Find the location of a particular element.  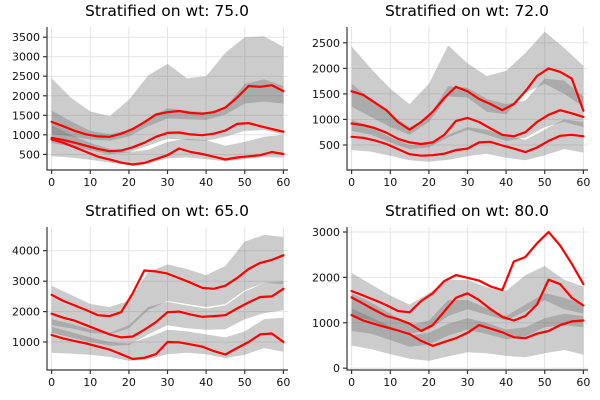

subplot-title: Stratified on wt: 65.0 is located at coordinates (167, 211).